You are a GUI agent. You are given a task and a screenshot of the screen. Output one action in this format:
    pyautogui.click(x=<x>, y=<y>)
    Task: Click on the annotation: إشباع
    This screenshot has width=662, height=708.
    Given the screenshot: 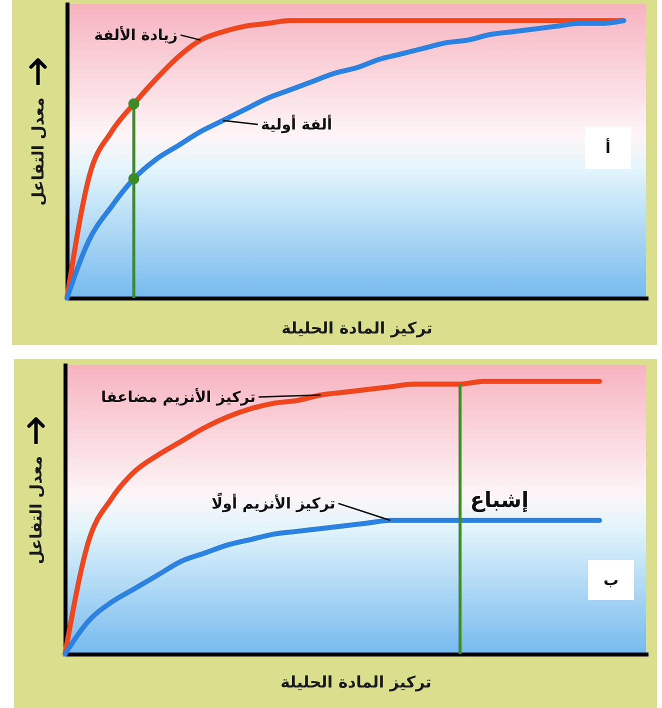 What is the action you would take?
    pyautogui.click(x=499, y=500)
    